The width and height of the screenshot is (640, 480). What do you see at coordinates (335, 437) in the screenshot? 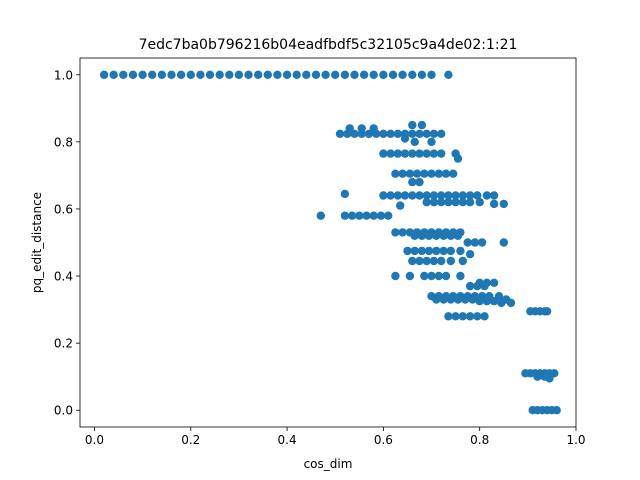
I see `x-axis-ticks: 0.0 0.2 0.4 0.6 0.8 1.0` at bounding box center [335, 437].